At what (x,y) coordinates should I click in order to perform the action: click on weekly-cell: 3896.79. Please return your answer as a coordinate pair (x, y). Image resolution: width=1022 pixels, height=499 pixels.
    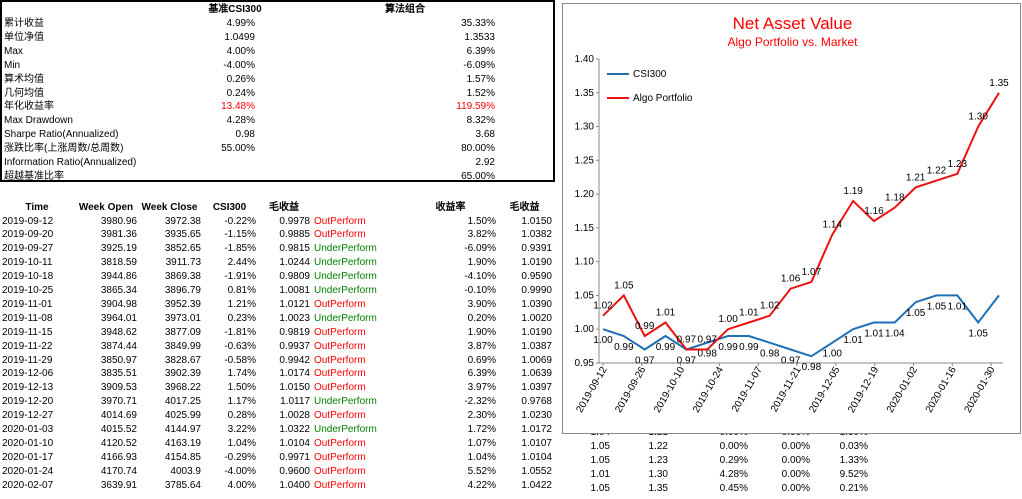
    Looking at the image, I should click on (182, 290).